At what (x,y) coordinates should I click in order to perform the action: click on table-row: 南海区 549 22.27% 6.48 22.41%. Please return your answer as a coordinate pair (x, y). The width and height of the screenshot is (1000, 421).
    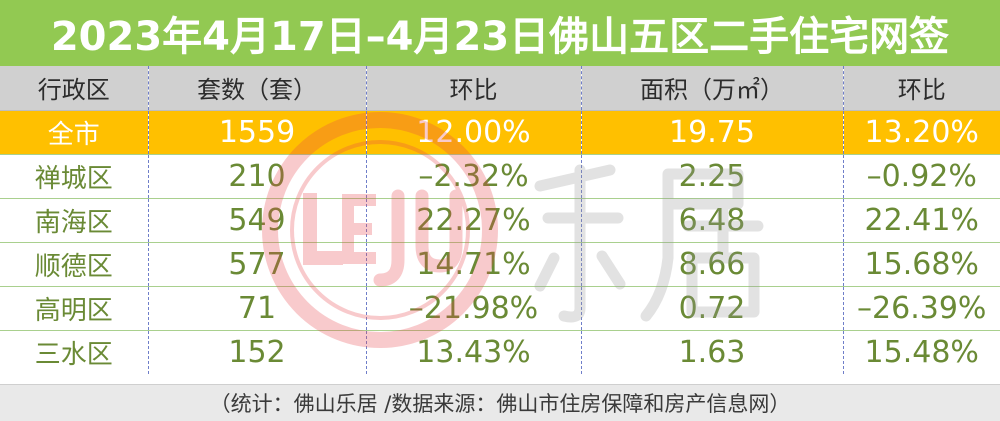
    Looking at the image, I should click on (500, 219).